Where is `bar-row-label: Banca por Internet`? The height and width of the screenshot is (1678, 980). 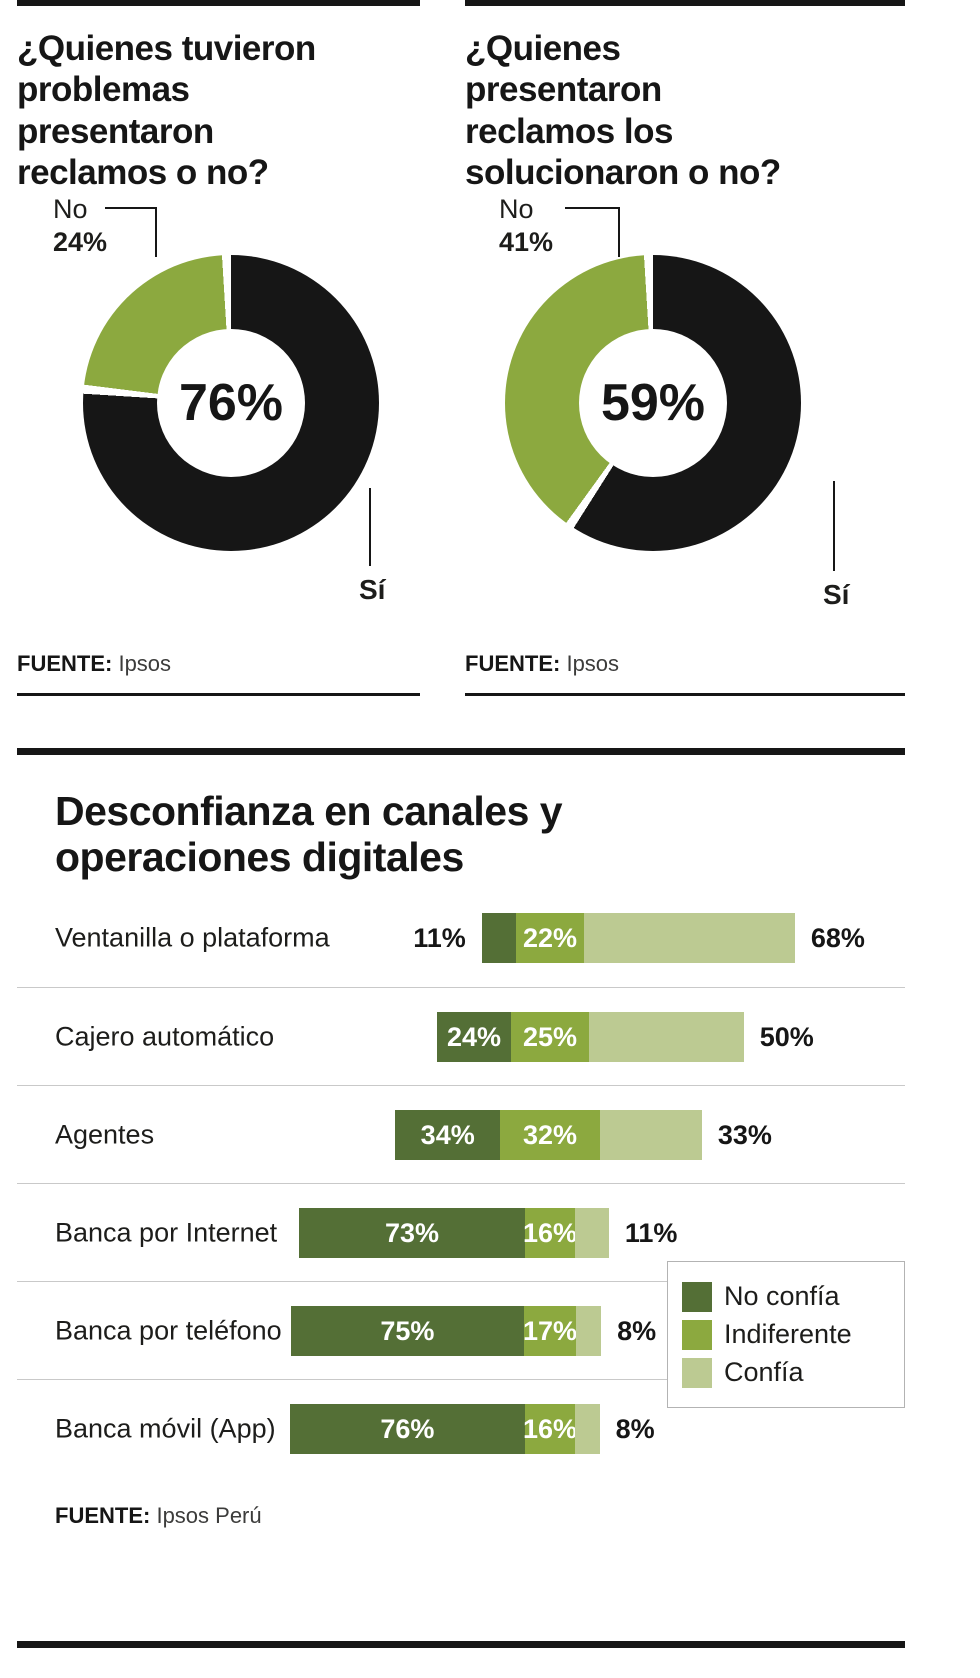
bar-row-label: Banca por Internet is located at coordinates (166, 1232).